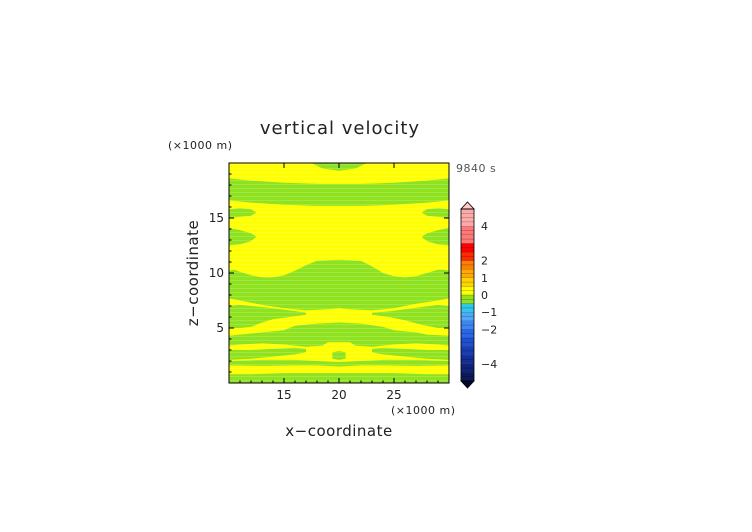  Describe the element at coordinates (423, 410) in the screenshot. I see `x-unit-label: (×1000 m)` at that location.